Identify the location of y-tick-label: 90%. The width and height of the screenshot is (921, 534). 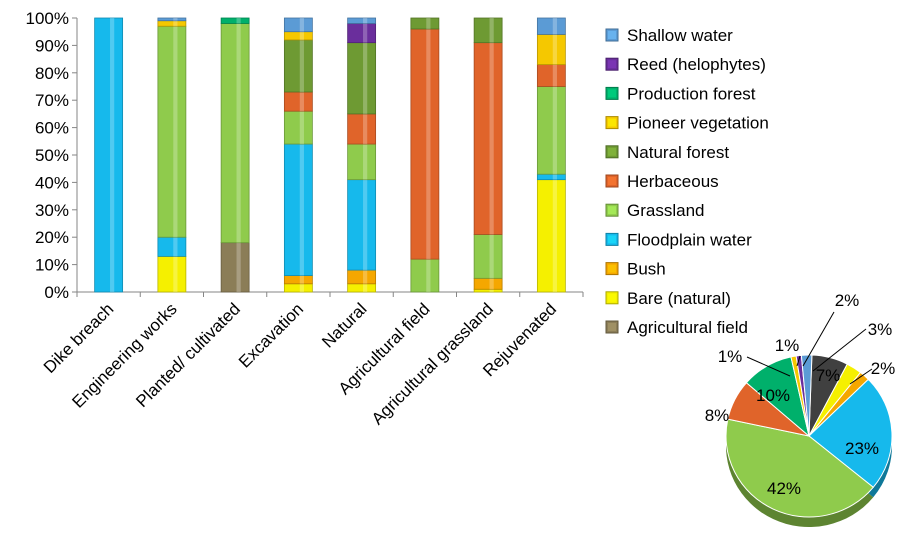
(52, 45).